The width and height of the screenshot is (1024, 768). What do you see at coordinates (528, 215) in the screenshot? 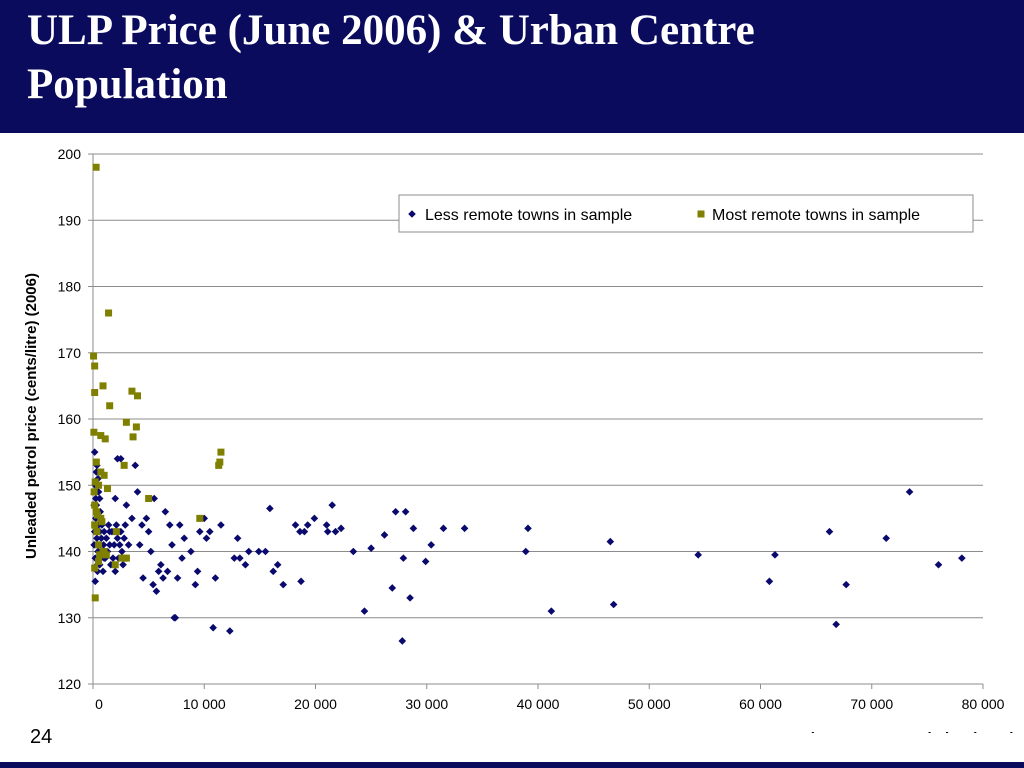
I see `legend-label-less-remote: Less remote towns in sample` at bounding box center [528, 215].